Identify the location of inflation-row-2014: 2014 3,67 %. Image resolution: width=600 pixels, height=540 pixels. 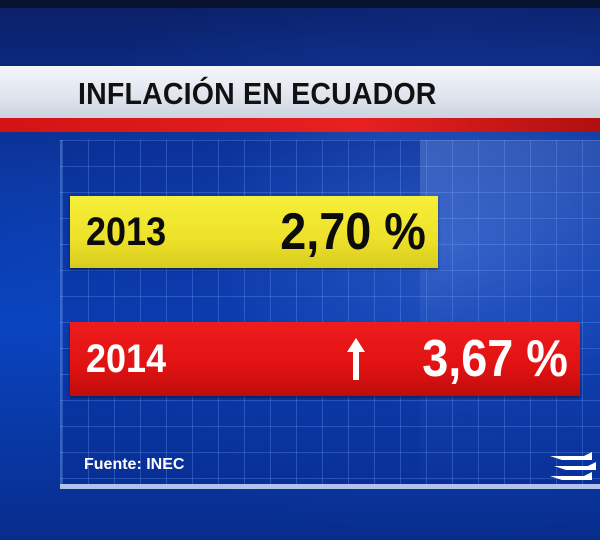
(325, 359).